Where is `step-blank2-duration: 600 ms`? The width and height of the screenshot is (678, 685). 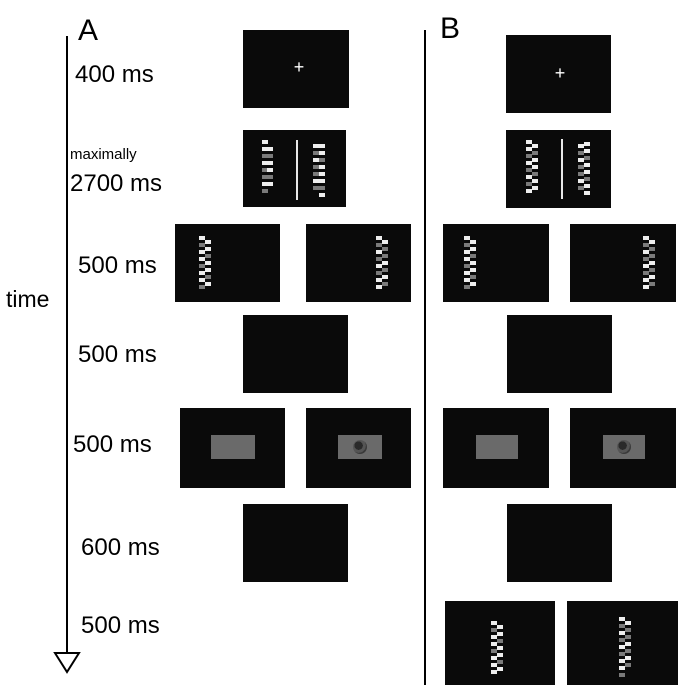 step-blank2-duration: 600 ms is located at coordinates (120, 547).